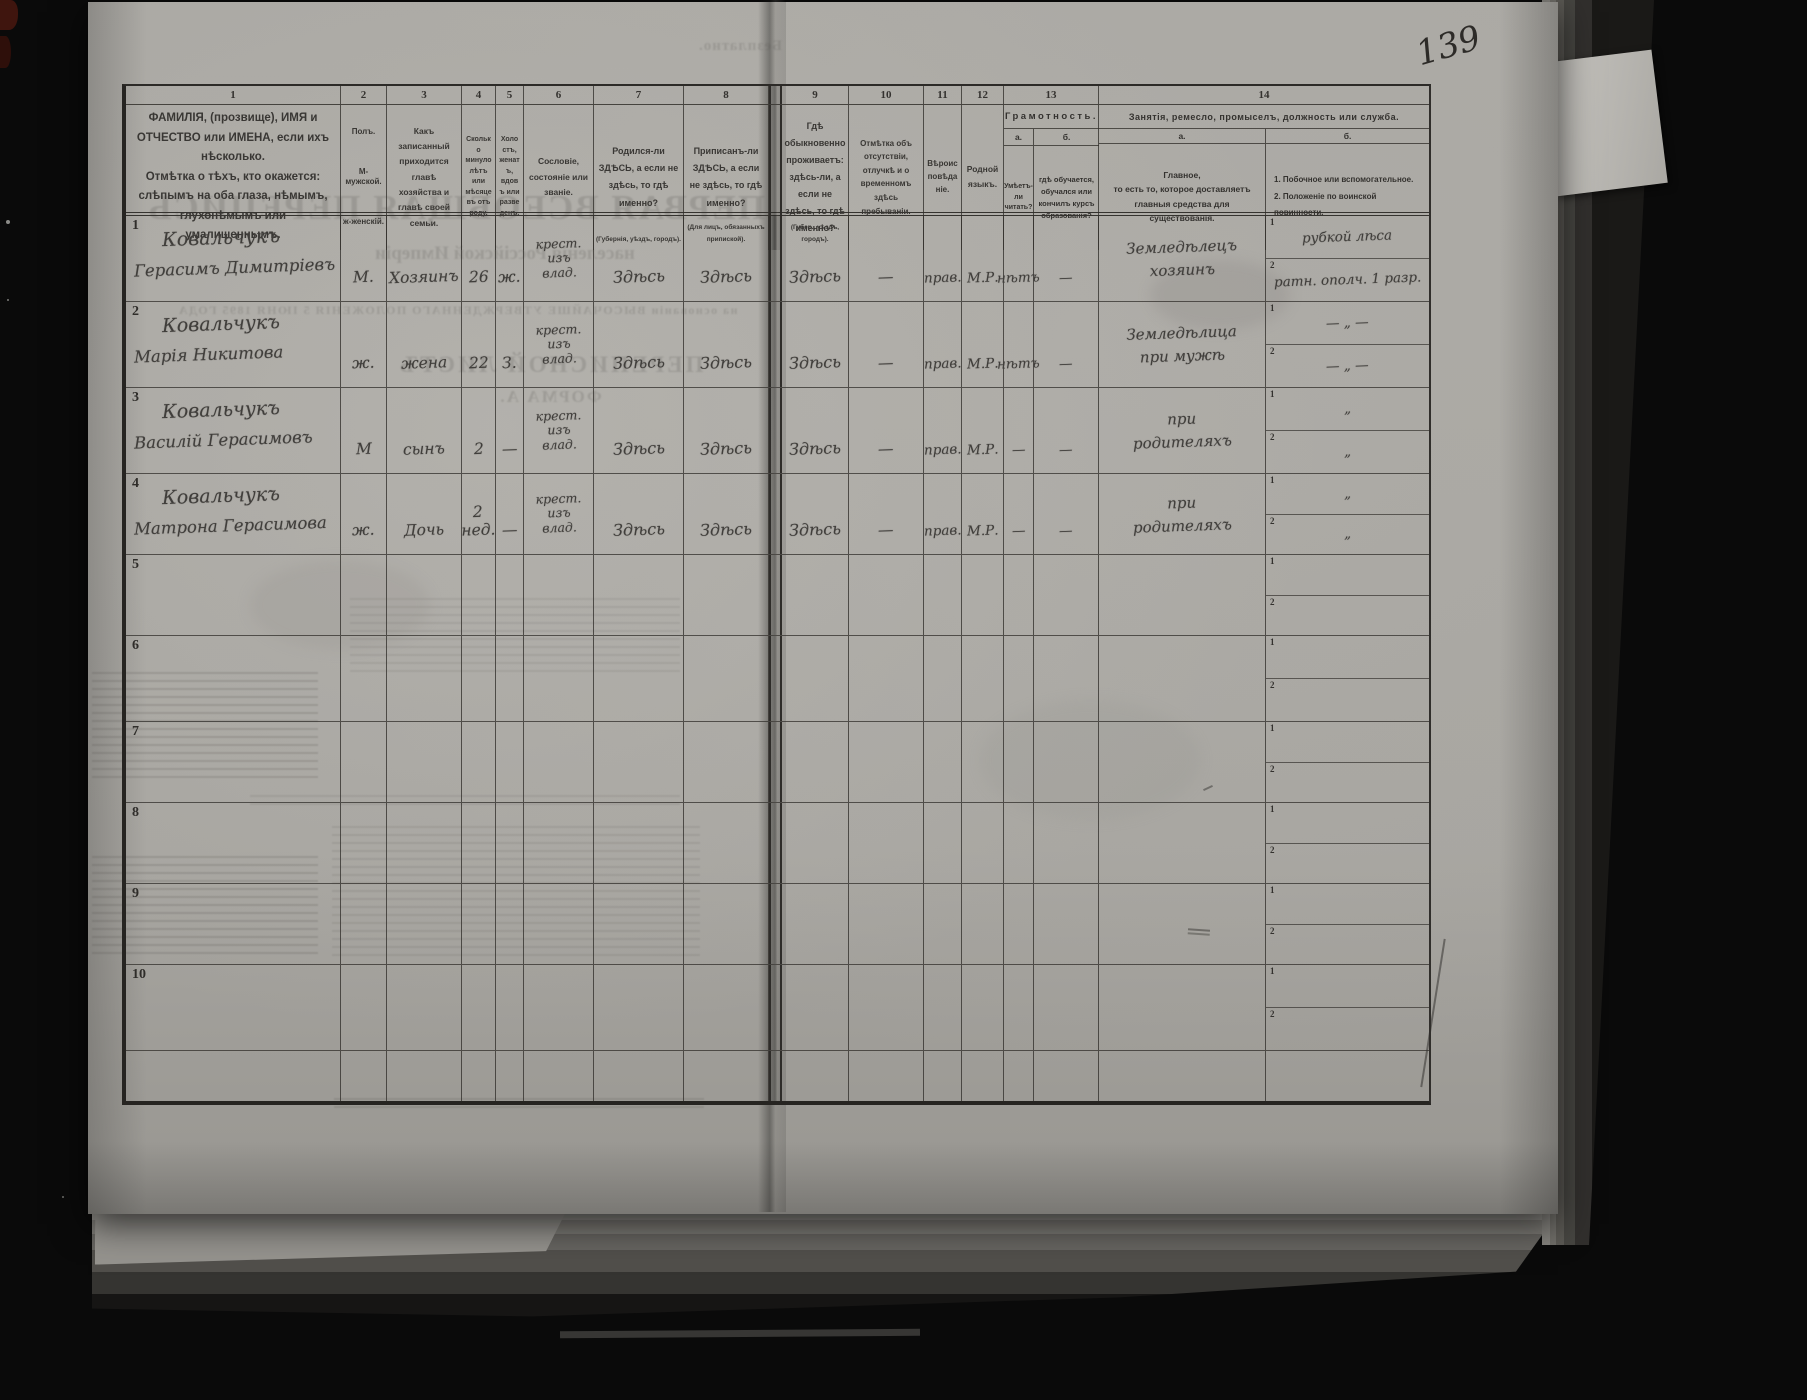 This screenshot has width=1807, height=1400. I want to click on registration-cell: Здѣсь, so click(726, 514).